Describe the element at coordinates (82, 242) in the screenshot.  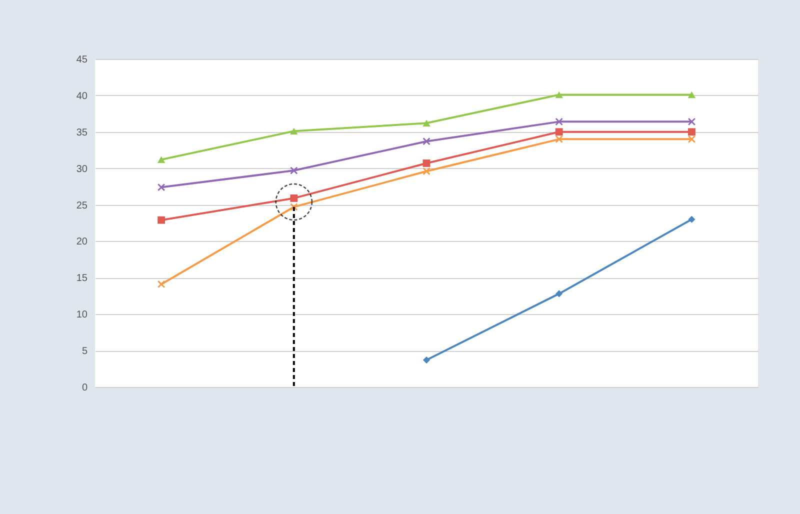
I see `y-tick-label: 20` at that location.